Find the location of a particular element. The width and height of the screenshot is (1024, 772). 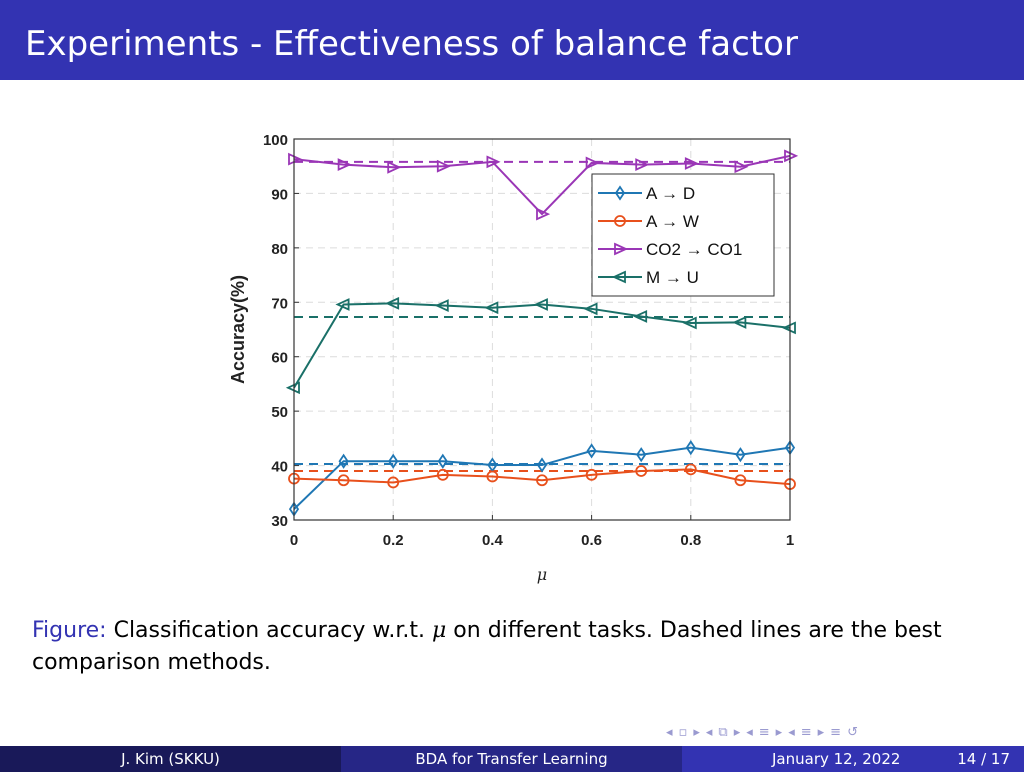

x-tick-label: 0 is located at coordinates (294, 540).